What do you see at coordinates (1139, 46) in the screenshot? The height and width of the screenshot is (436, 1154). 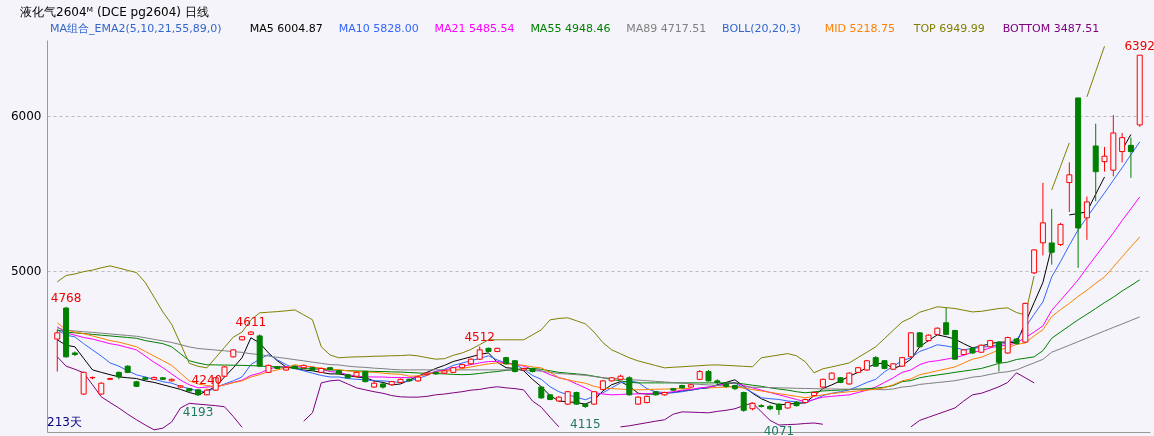 I see `annotation: 6392` at bounding box center [1139, 46].